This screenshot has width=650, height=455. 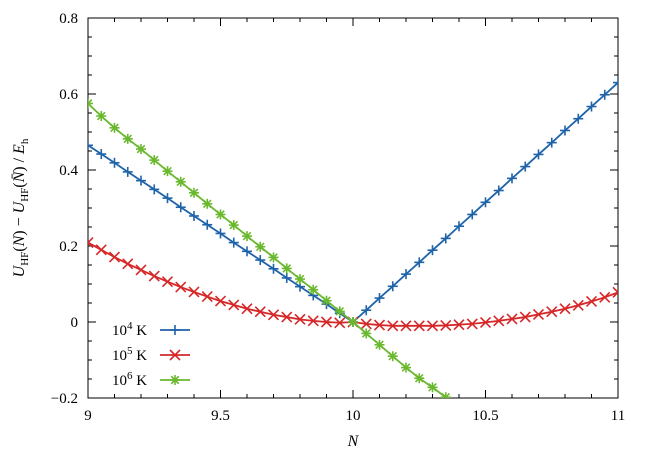 What do you see at coordinates (353, 441) in the screenshot?
I see `x-axis-title: N` at bounding box center [353, 441].